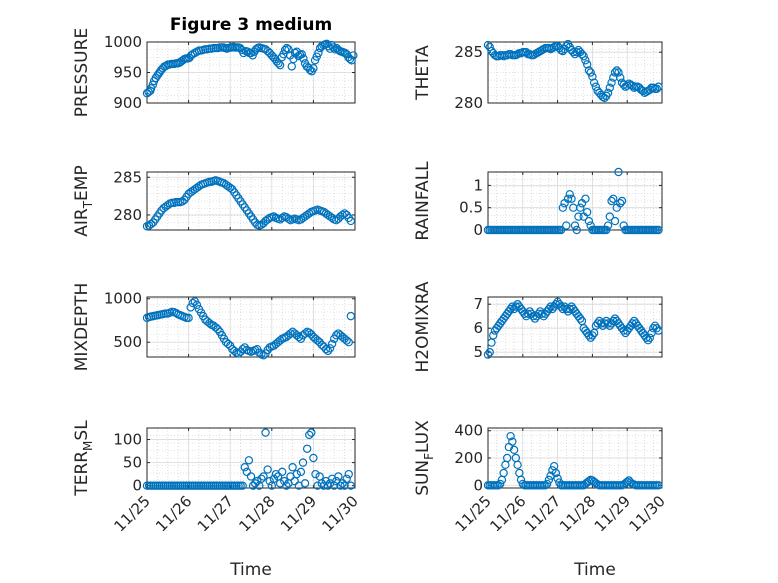 This screenshot has height=583, width=778. Describe the element at coordinates (250, 570) in the screenshot. I see `x-axis-label-left: Time` at that location.